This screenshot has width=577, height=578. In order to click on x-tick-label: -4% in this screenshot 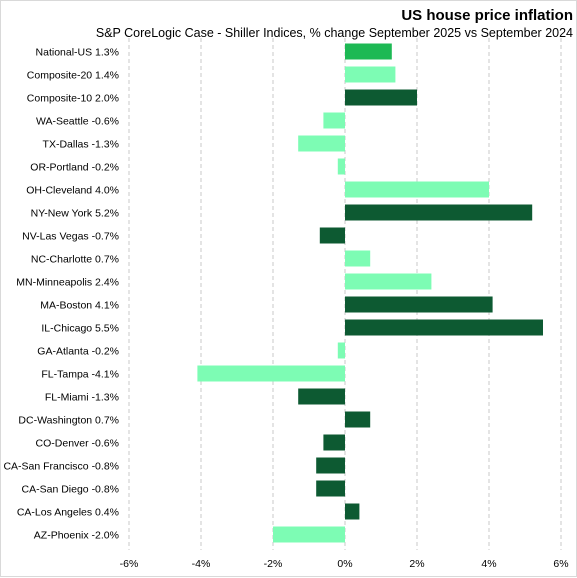, I will do `click(201, 564)`.